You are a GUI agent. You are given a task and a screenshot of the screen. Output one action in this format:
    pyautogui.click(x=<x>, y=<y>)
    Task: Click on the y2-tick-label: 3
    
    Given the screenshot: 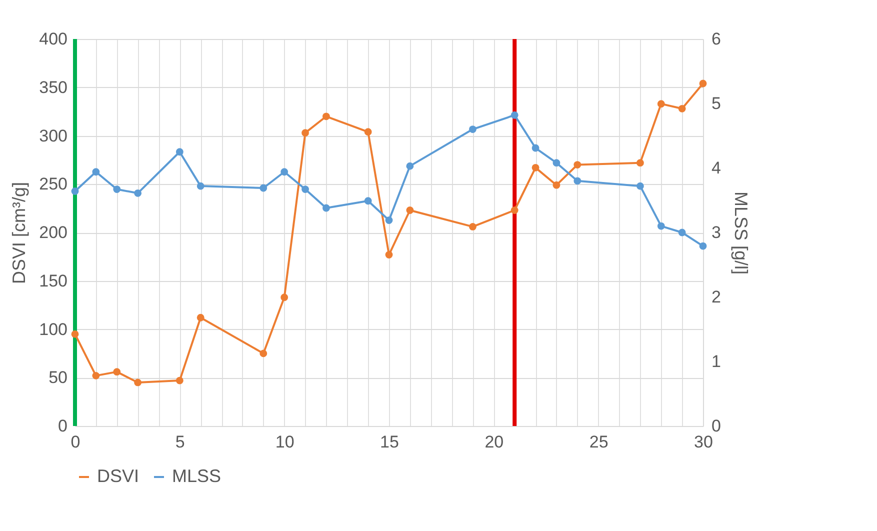 What is the action you would take?
    pyautogui.click(x=716, y=232)
    